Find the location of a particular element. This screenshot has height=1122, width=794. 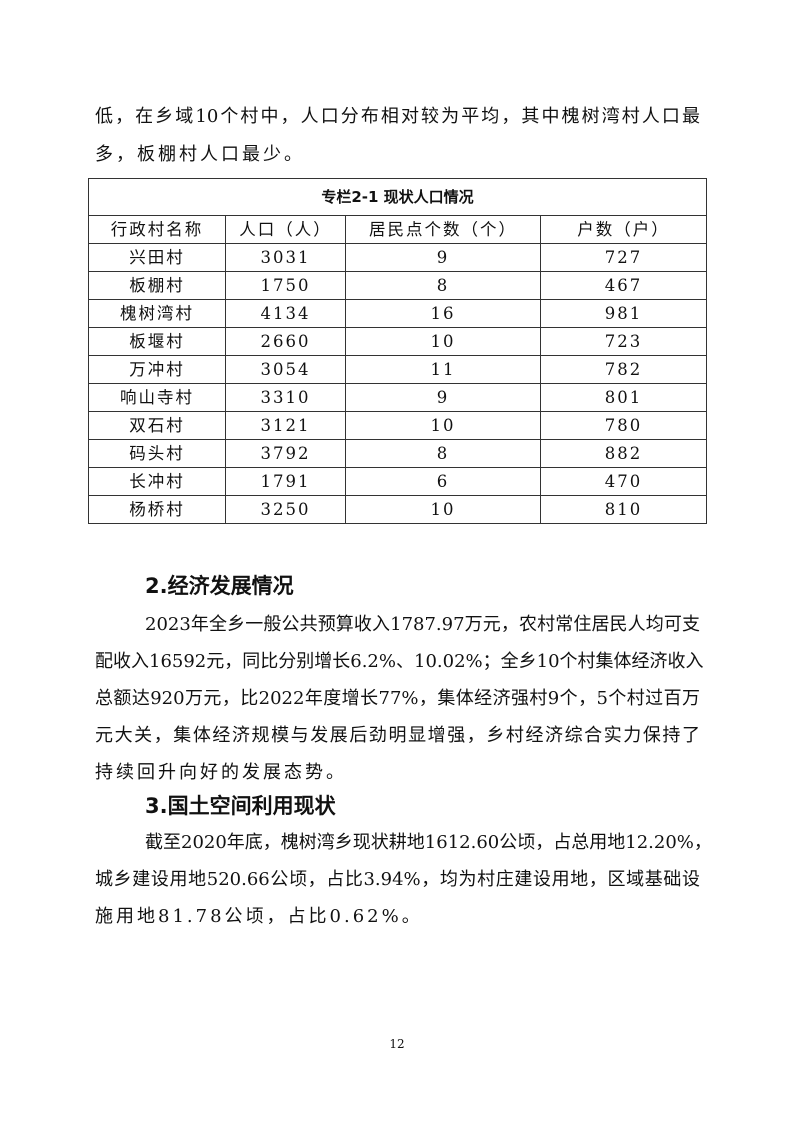

text-line: 多，板棚村人口最少。 is located at coordinates (200, 154).